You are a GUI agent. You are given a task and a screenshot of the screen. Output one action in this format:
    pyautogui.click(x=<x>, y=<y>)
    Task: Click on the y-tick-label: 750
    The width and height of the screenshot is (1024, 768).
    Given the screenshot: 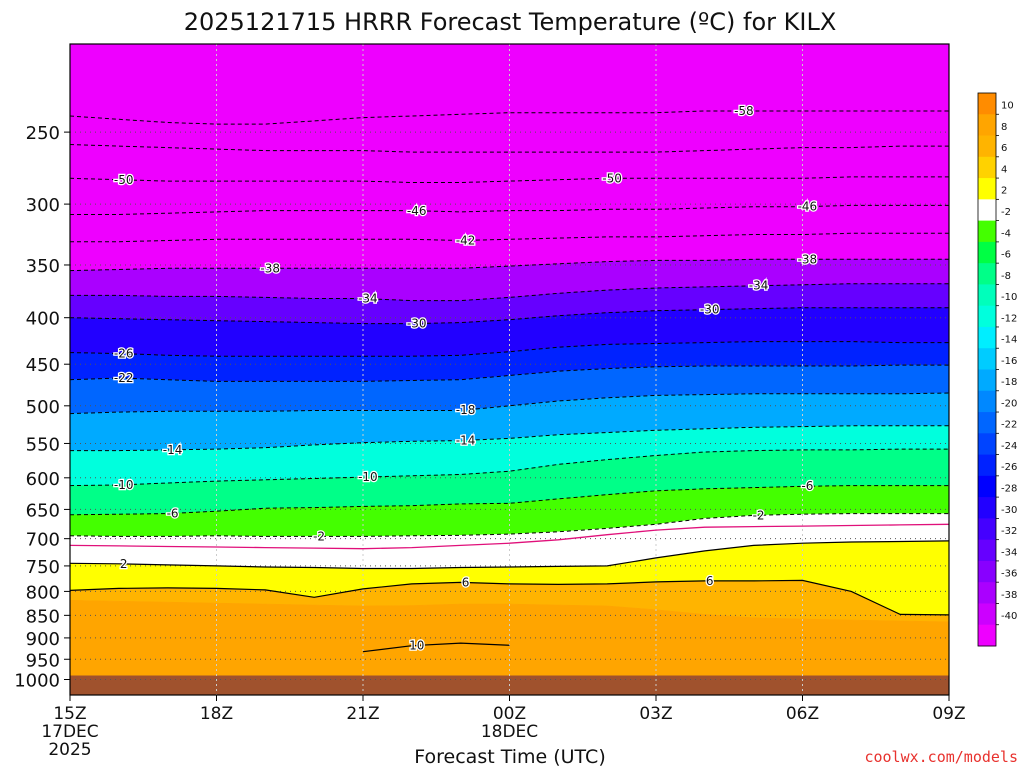 What is the action you would take?
    pyautogui.click(x=43, y=567)
    